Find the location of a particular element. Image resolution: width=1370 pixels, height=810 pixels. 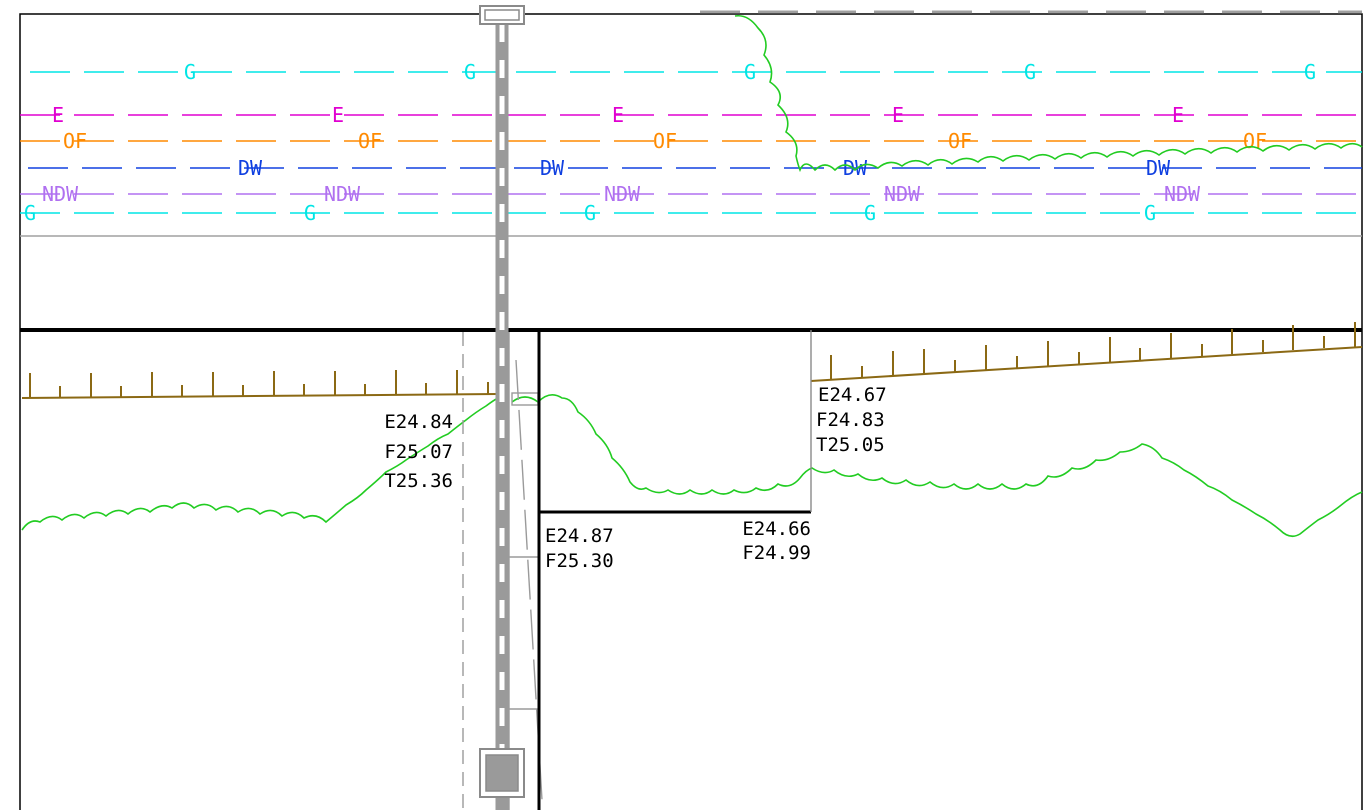

level-text: E24.87 is located at coordinates (579, 536).